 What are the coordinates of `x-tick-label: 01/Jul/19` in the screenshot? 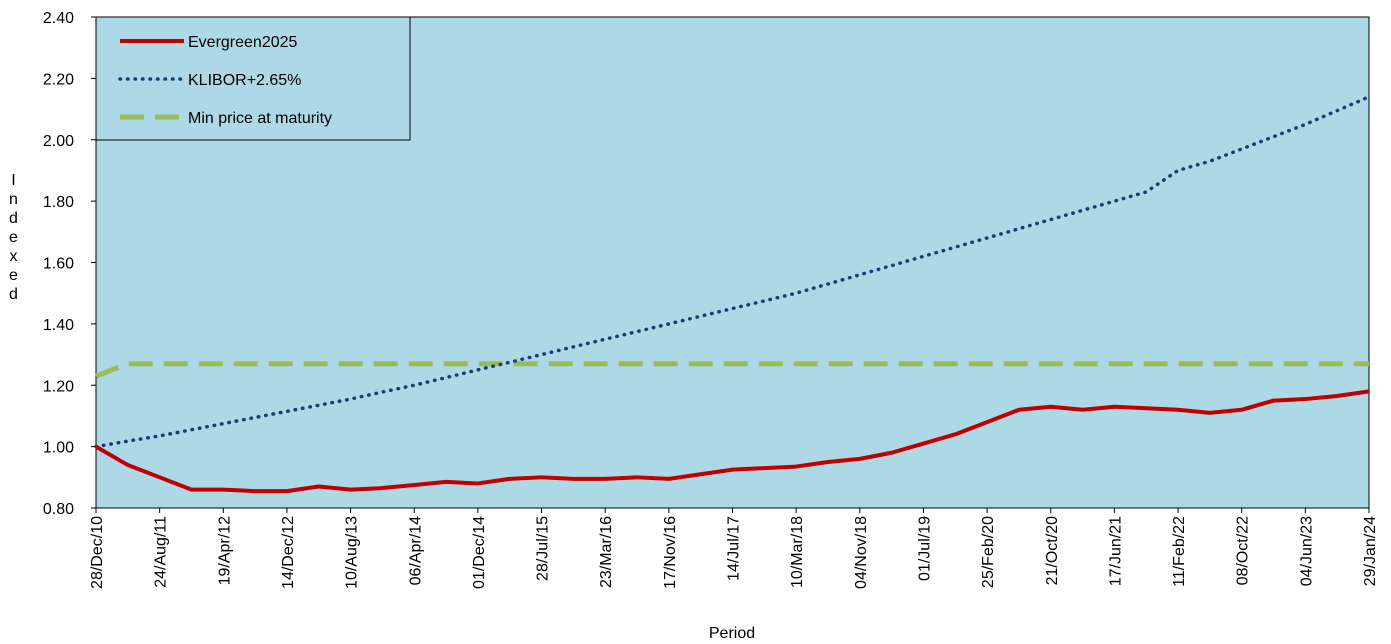 It's located at (924, 548).